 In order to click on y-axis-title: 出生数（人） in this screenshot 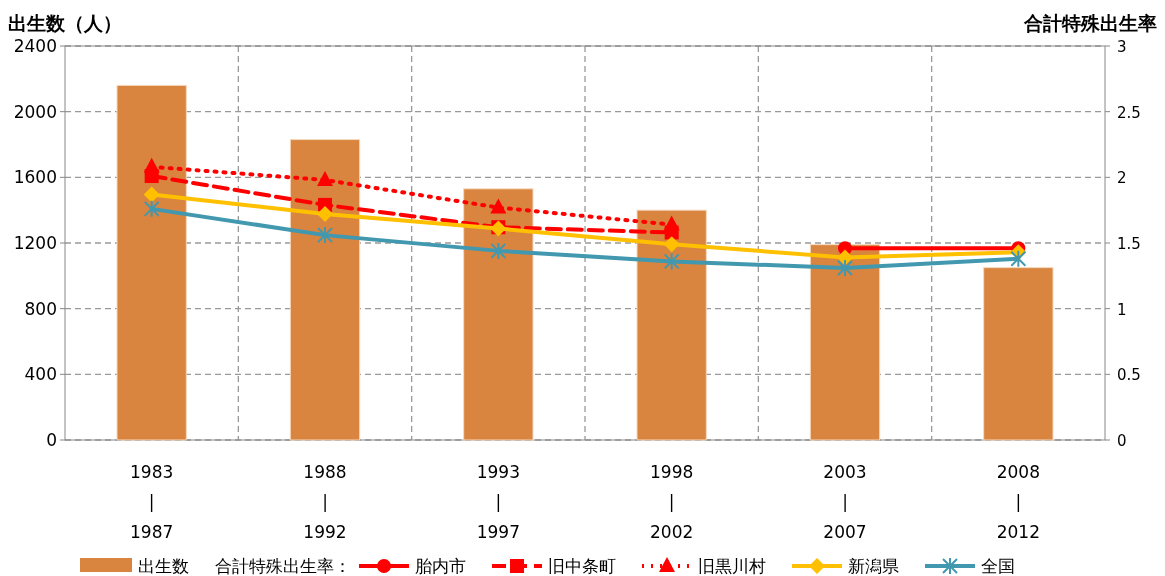, I will do `click(65, 23)`.